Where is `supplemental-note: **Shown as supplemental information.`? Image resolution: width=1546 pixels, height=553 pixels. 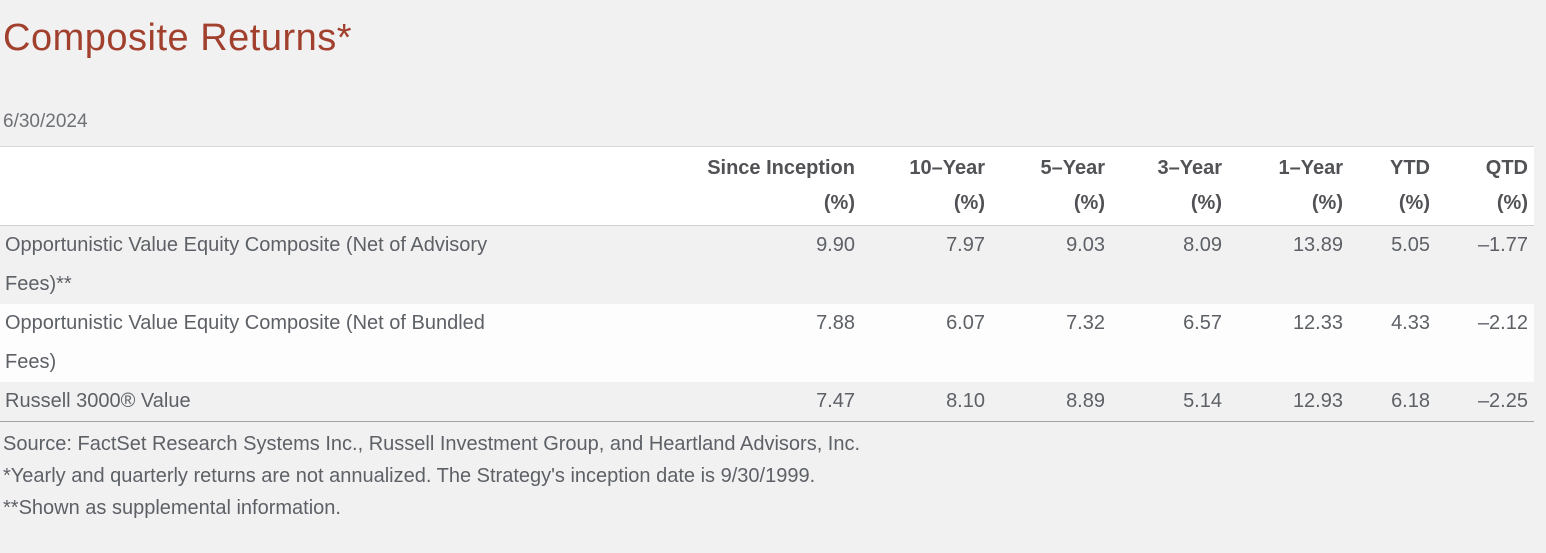
supplemental-note: **Shown as supplemental information. is located at coordinates (172, 508).